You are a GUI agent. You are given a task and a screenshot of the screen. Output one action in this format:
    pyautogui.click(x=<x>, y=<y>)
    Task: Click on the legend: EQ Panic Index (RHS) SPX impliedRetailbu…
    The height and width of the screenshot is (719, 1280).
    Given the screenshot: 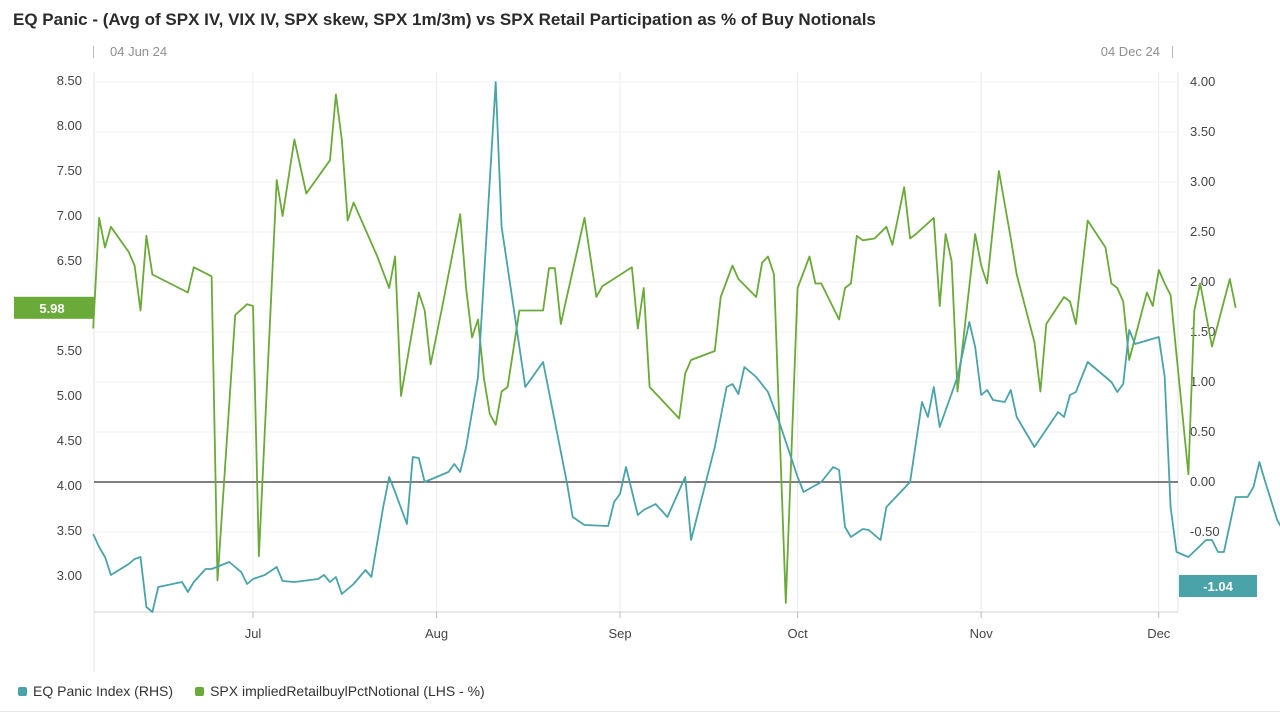 What is the action you would take?
    pyautogui.click(x=251, y=691)
    